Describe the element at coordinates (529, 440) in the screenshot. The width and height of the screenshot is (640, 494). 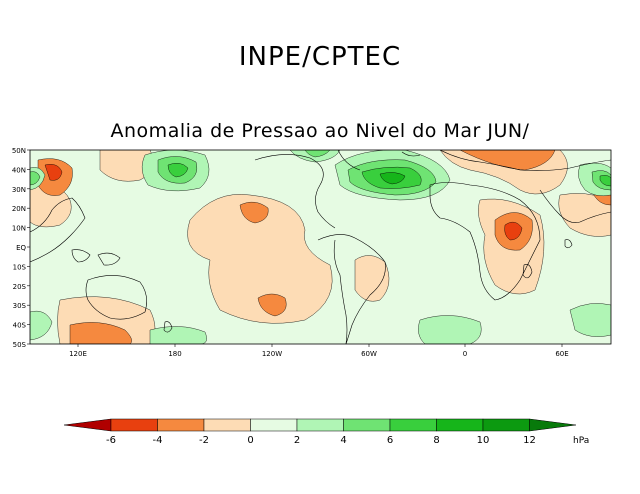
I see `colorbar-tick-label: 12` at that location.